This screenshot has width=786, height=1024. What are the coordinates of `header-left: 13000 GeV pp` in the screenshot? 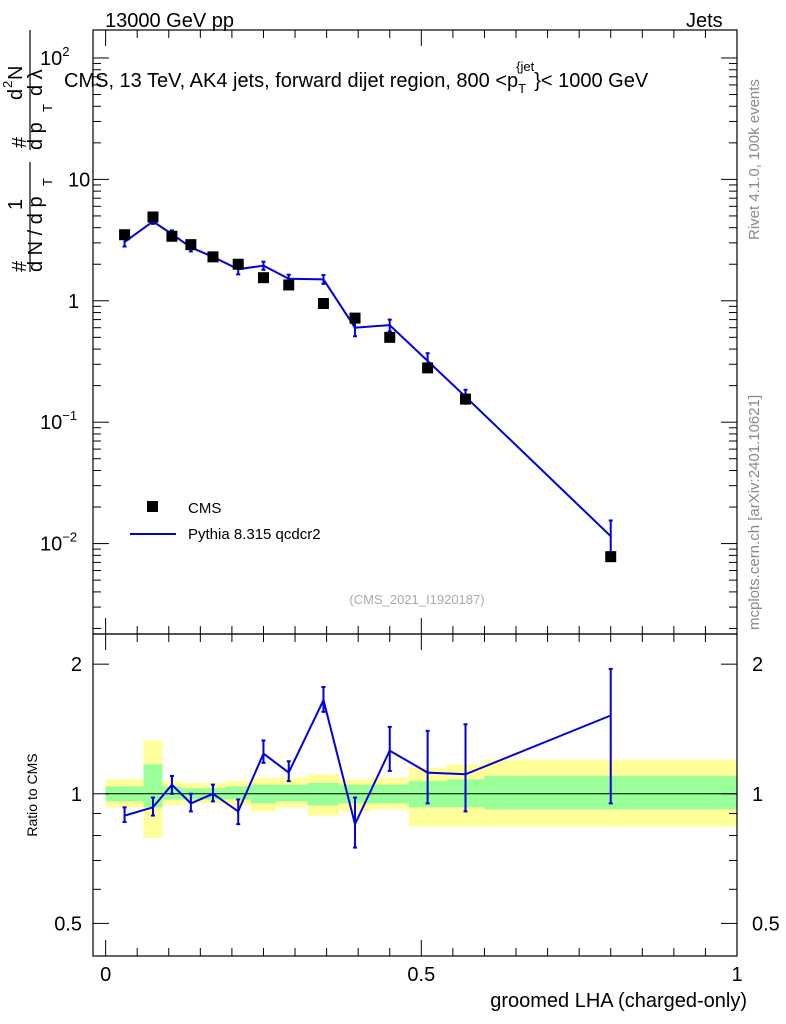 It's located at (169, 21).